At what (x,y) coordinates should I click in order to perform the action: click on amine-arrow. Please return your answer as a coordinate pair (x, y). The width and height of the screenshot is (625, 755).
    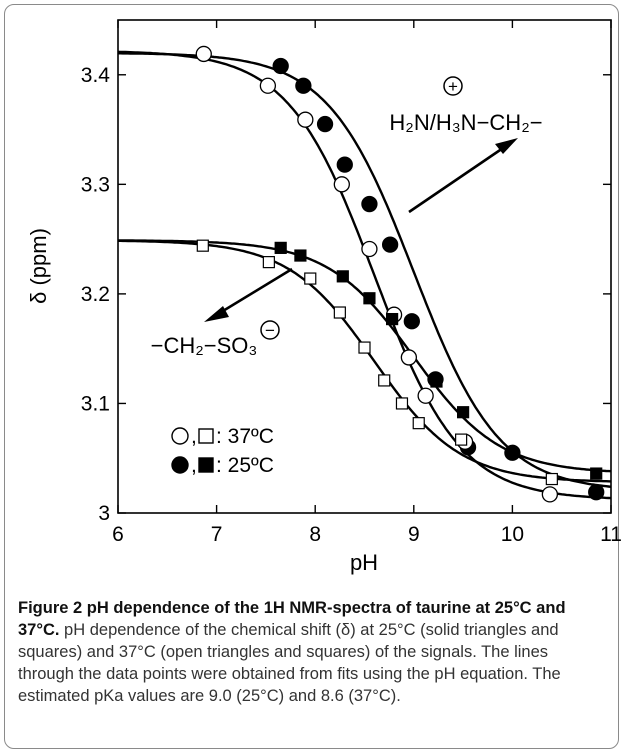
    Looking at the image, I should click on (457, 179).